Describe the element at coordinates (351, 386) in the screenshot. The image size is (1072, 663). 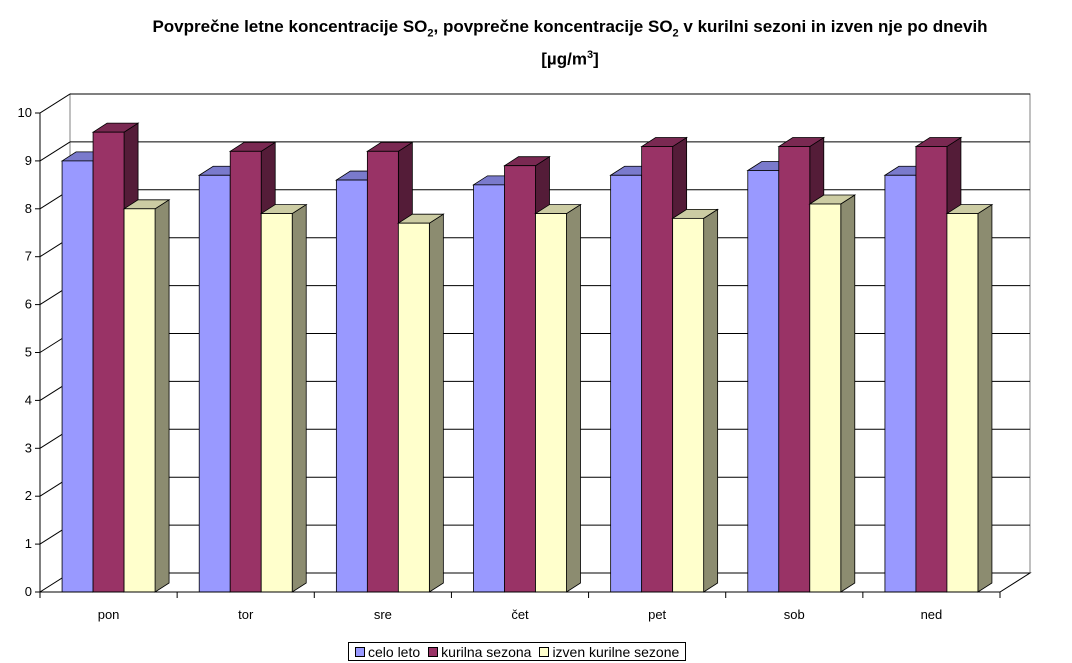
I see `bar-front-sre-celo-leto` at that location.